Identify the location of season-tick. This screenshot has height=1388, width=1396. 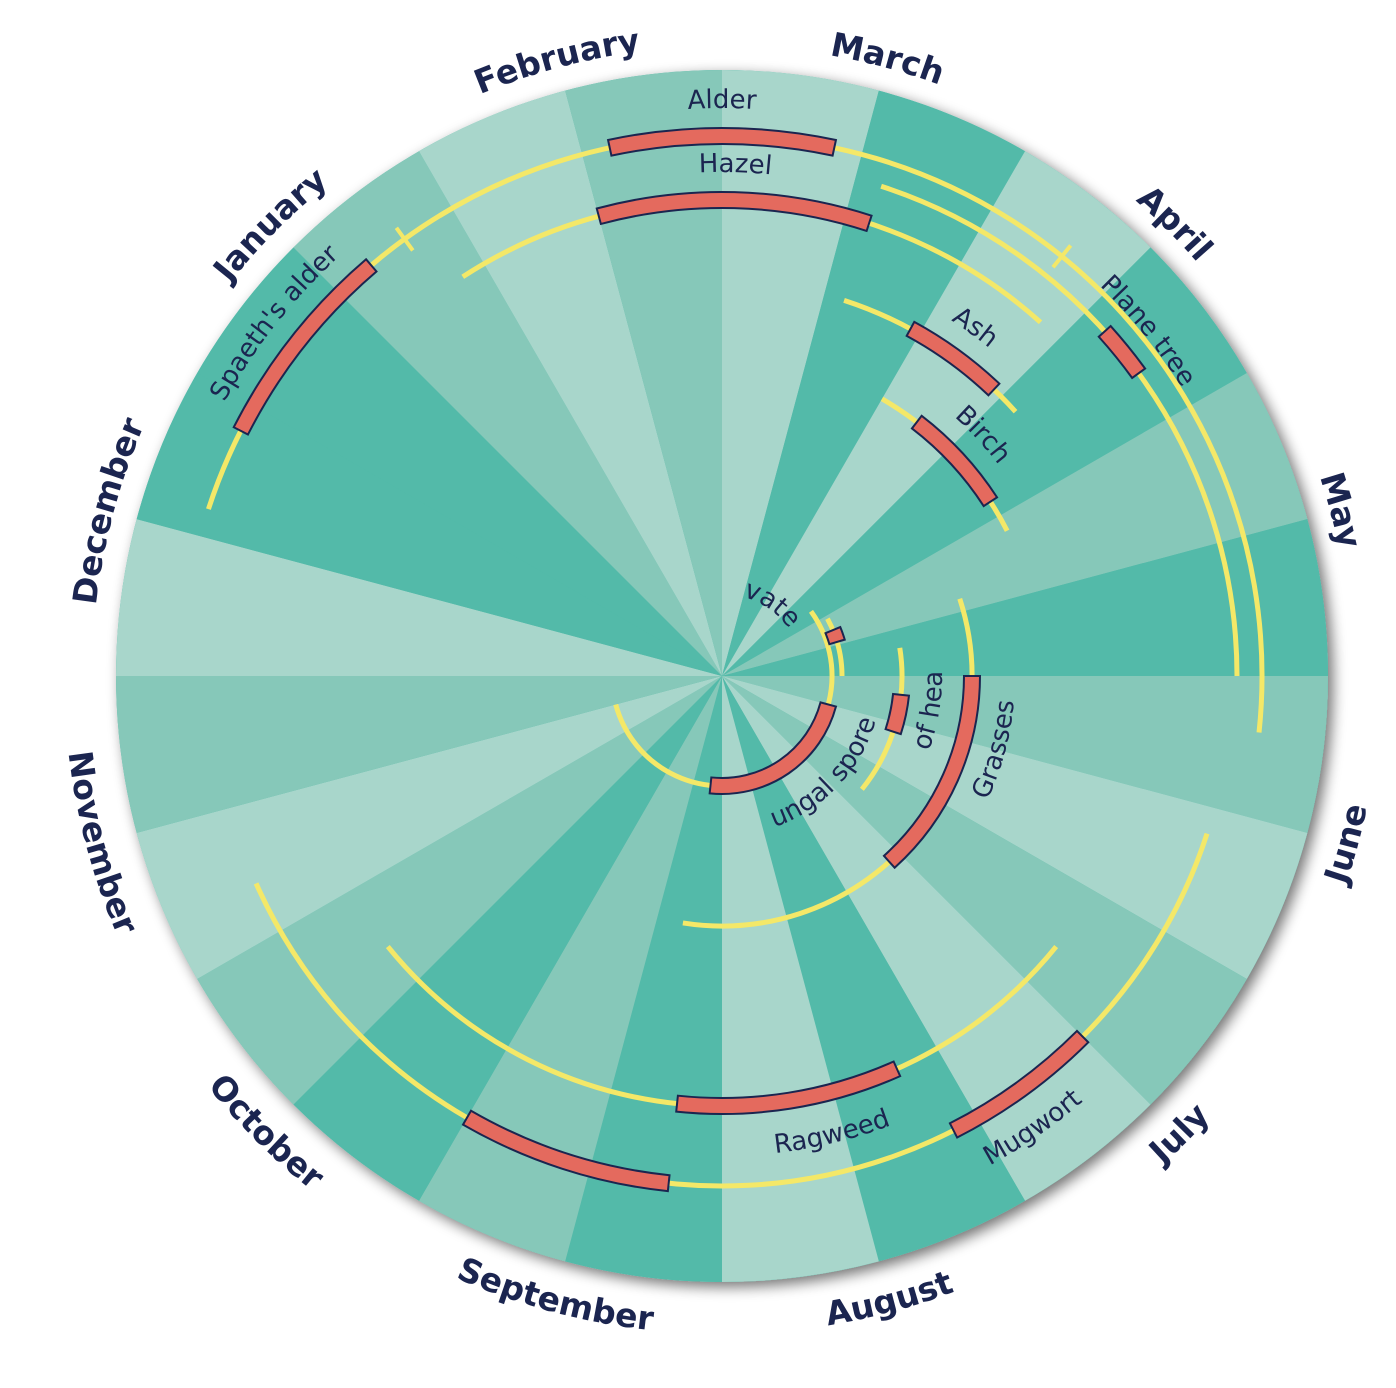
(1062, 256).